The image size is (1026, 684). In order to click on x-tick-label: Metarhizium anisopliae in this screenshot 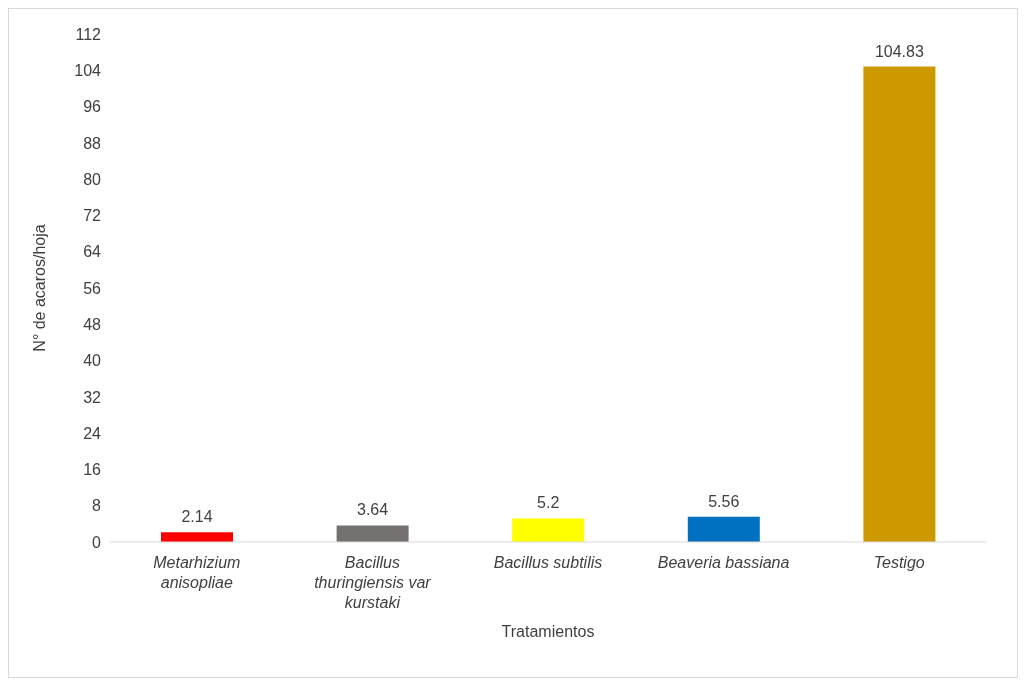, I will do `click(197, 572)`.